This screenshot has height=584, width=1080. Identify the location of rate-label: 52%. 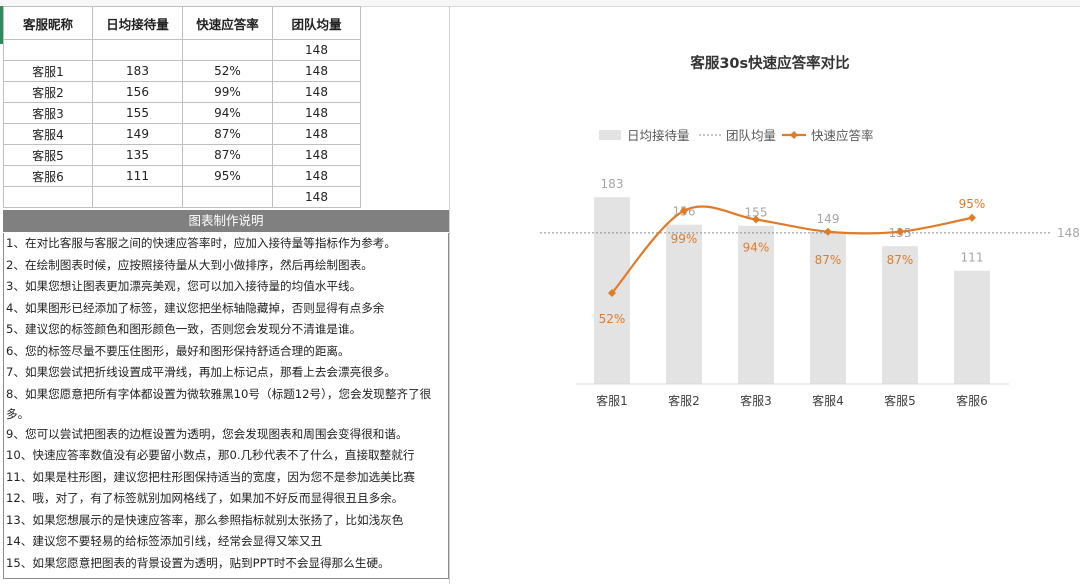
(612, 319).